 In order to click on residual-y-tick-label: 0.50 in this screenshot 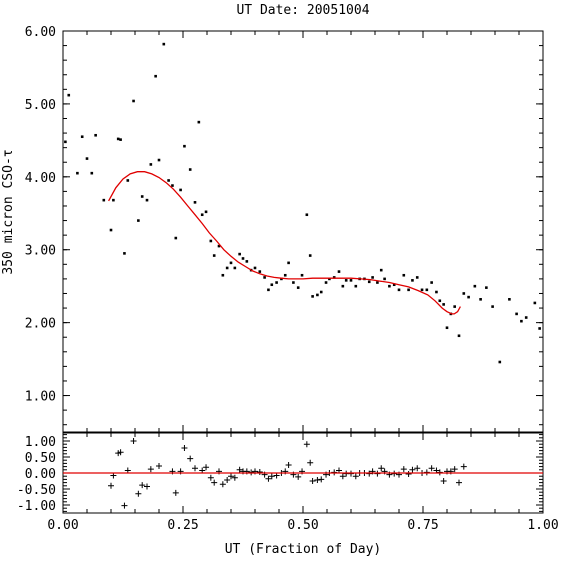, I will do `click(40, 458)`.